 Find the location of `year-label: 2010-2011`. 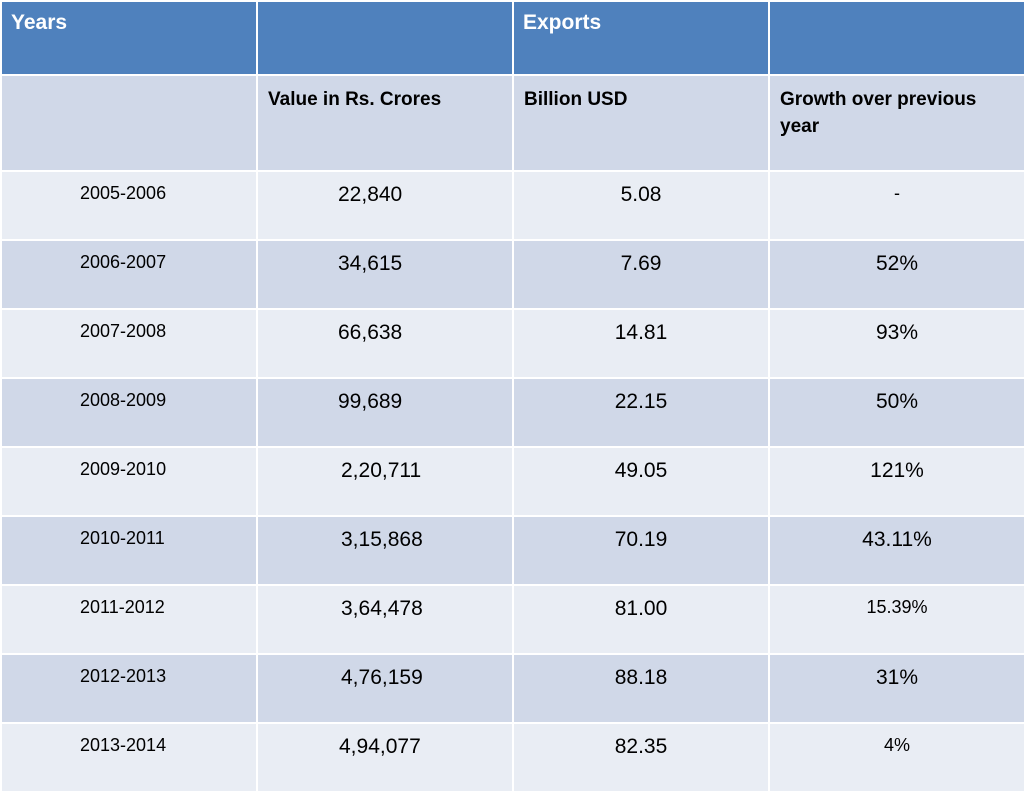

year-label: 2010-2011 is located at coordinates (122, 538).